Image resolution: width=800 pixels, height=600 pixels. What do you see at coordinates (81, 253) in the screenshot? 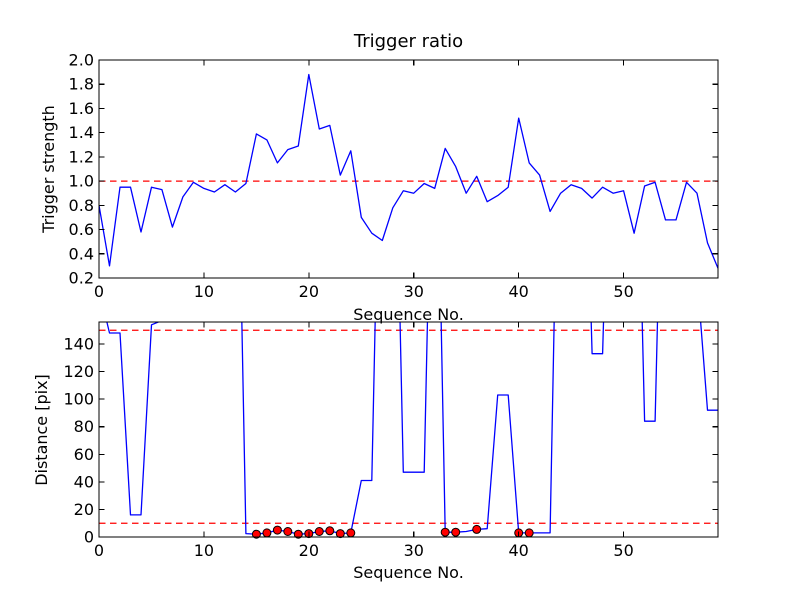
I see `y-tick-label: 0.4` at bounding box center [81, 253].